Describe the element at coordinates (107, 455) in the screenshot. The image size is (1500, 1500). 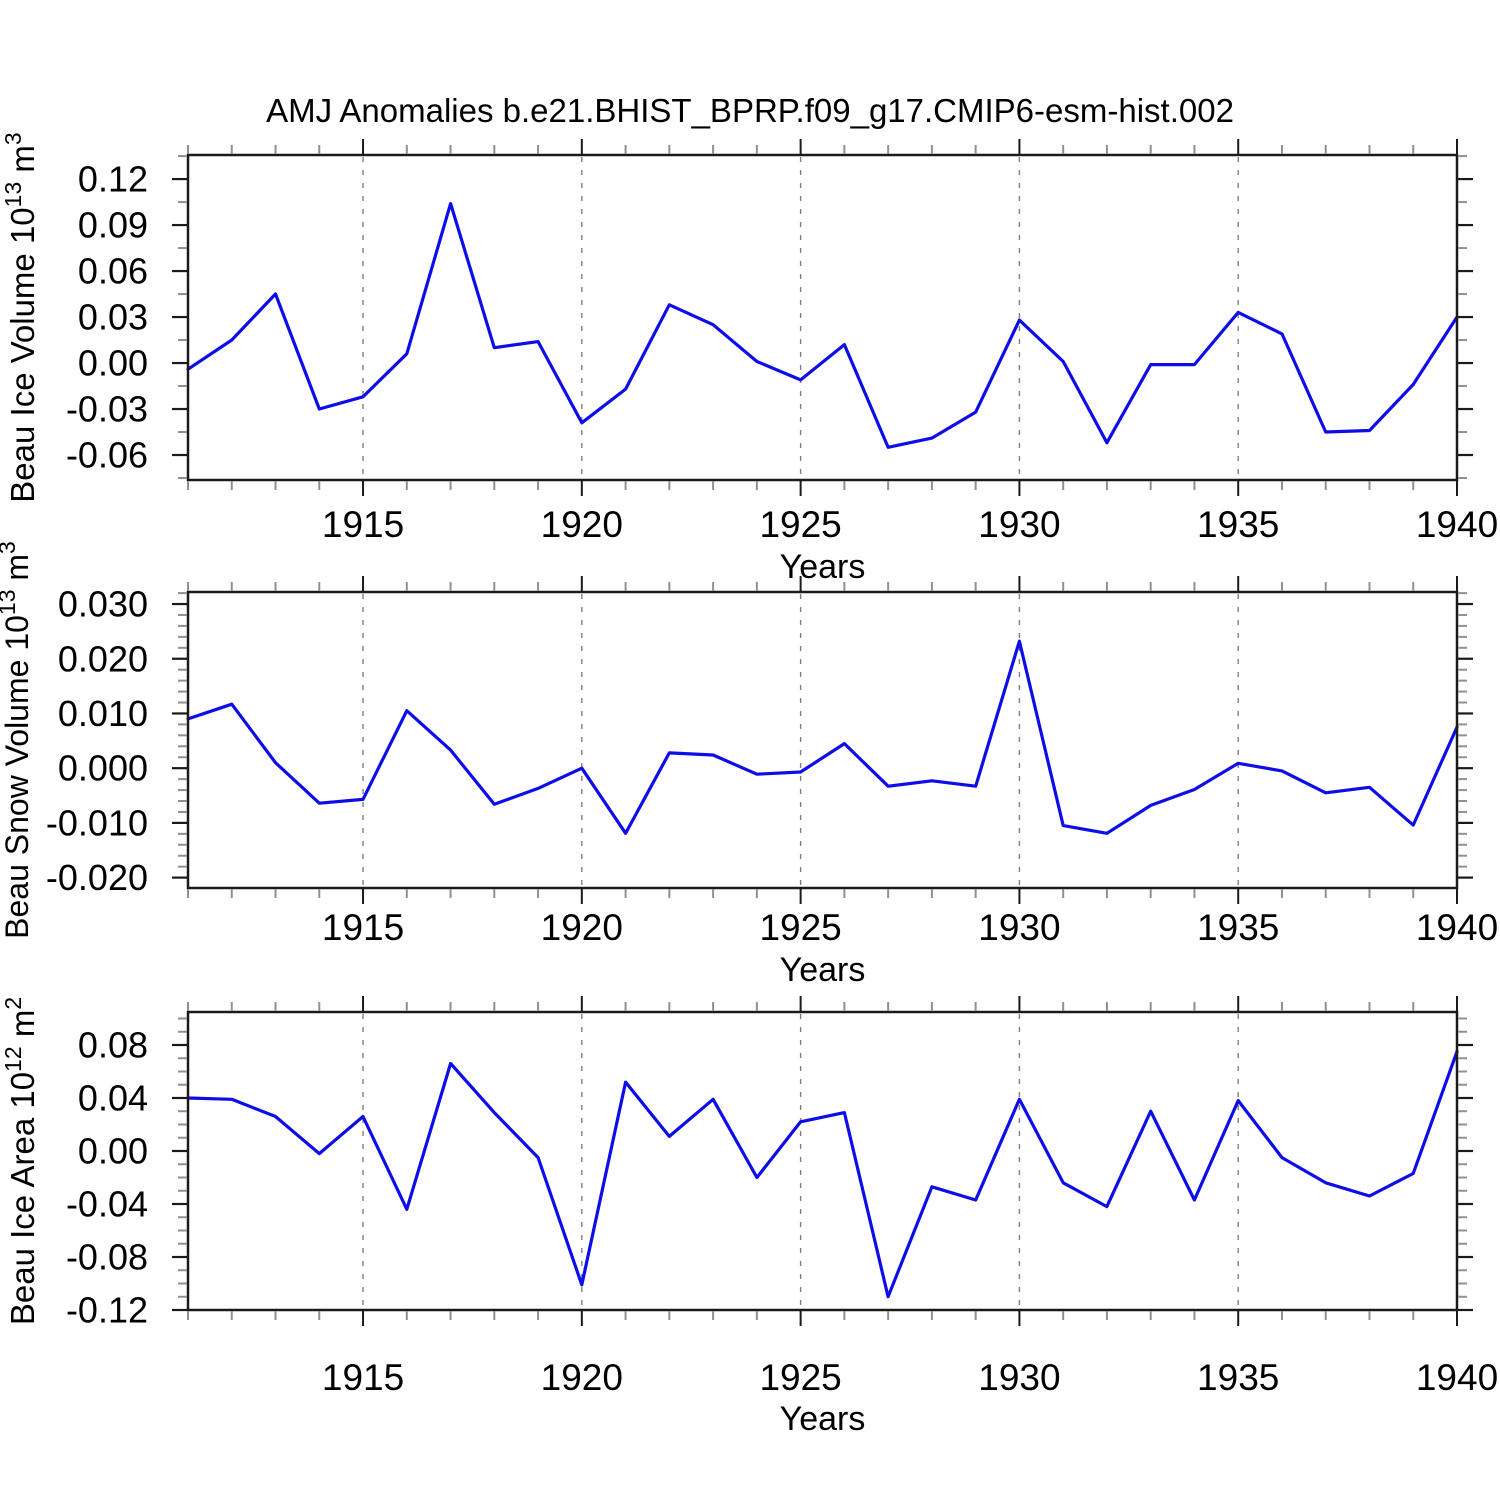
I see `y-tick-label: -0.06` at that location.